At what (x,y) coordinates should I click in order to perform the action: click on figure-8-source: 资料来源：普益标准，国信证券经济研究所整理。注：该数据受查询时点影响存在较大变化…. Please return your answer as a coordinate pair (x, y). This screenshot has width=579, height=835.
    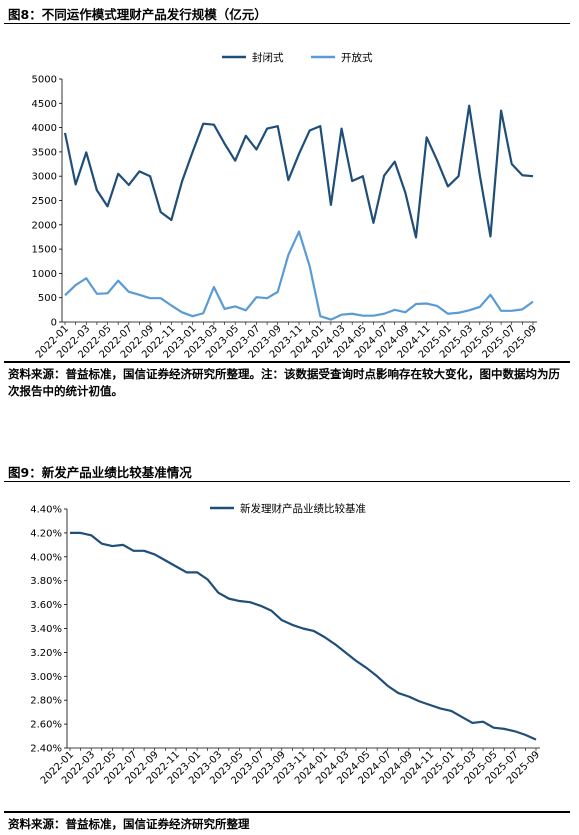
    Looking at the image, I should click on (284, 382).